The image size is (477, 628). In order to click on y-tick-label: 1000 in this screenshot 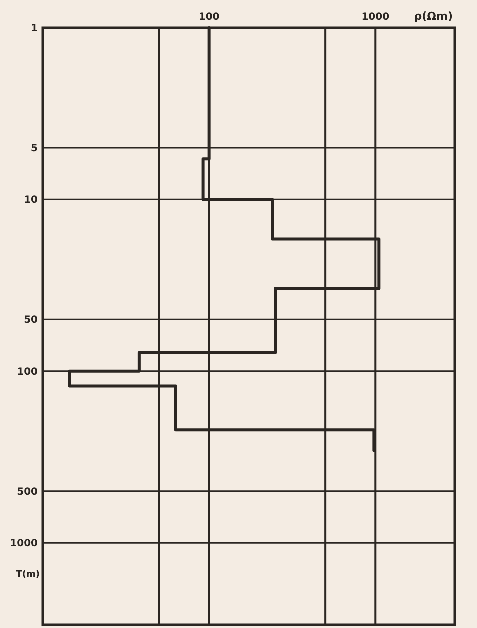, I will do `click(24, 544)`.